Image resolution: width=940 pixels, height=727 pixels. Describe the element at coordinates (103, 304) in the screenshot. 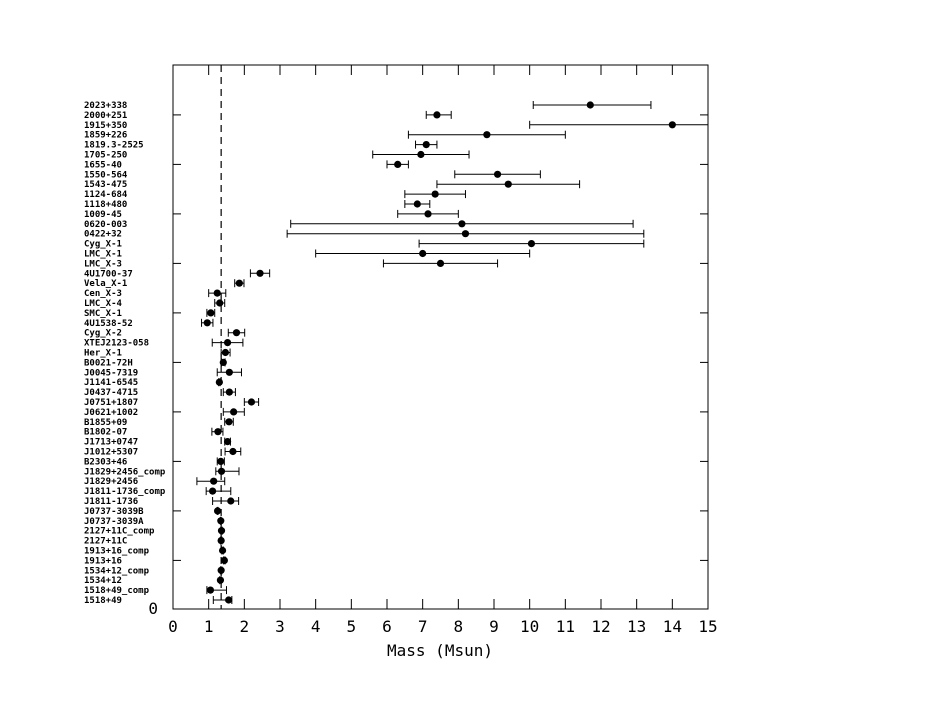

I see `y-tick-label: LMC_X-4` at that location.